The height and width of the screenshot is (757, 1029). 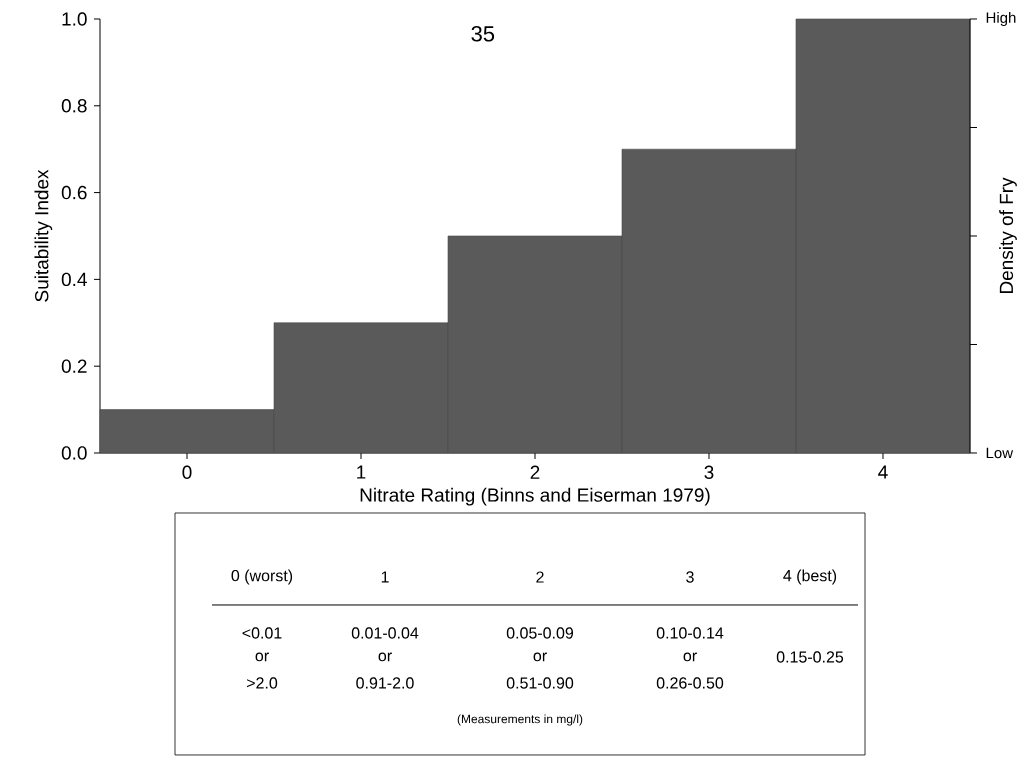 What do you see at coordinates (262, 577) in the screenshot?
I see `text: 0 (worst)` at bounding box center [262, 577].